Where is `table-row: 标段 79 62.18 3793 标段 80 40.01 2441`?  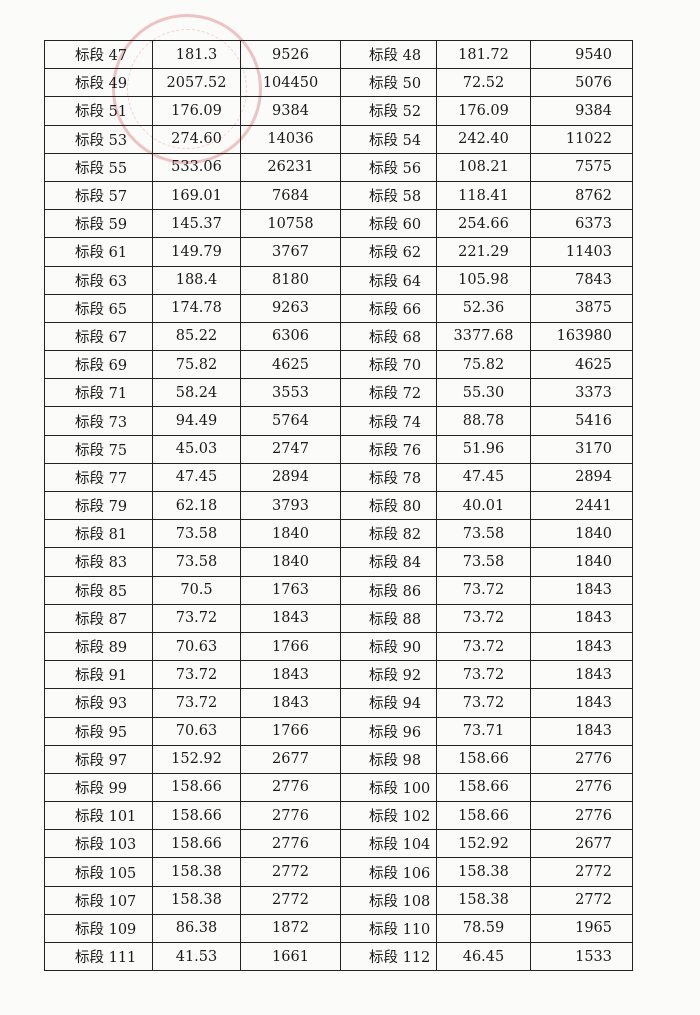 table-row: 标段 79 62.18 3793 标段 80 40.01 2441 is located at coordinates (338, 505).